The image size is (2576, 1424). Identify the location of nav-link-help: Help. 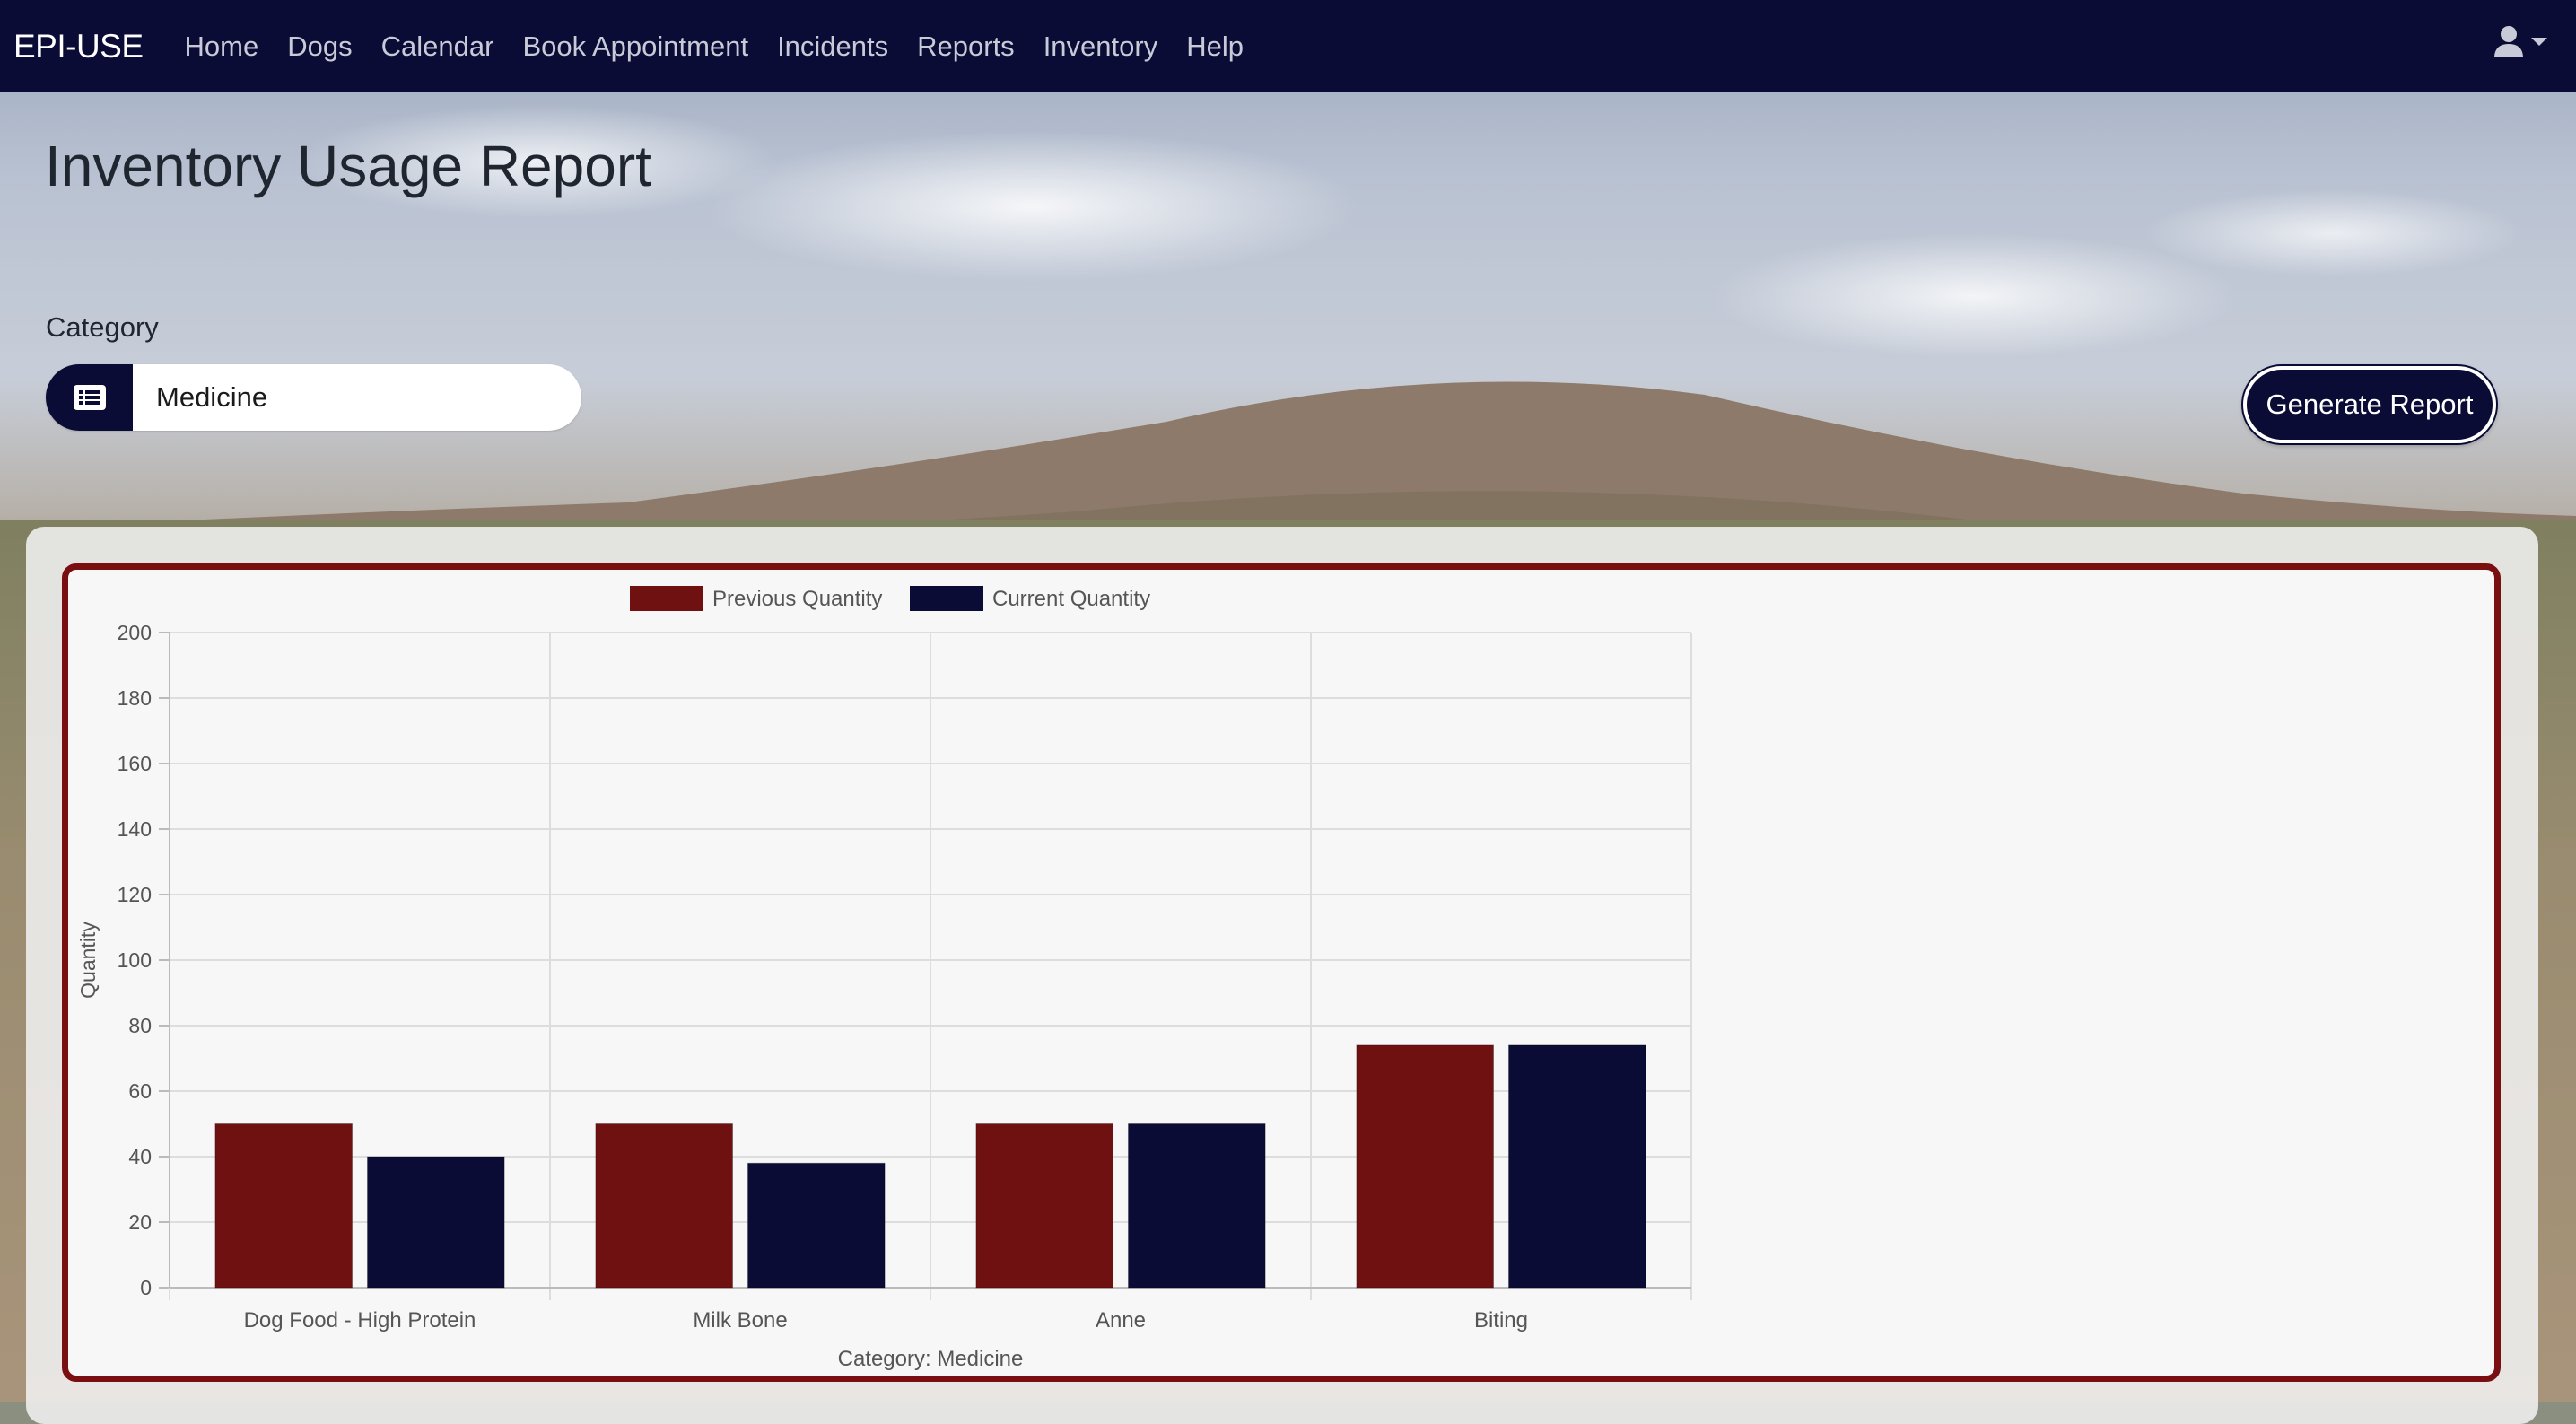
(1215, 46).